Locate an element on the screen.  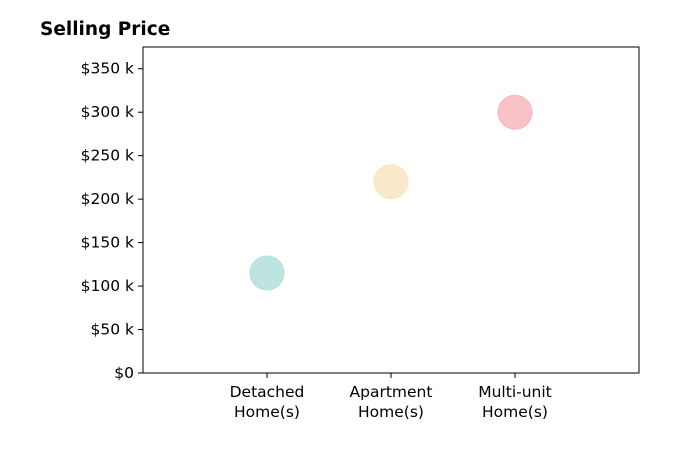
y-tick-label: $250 k is located at coordinates (107, 156).